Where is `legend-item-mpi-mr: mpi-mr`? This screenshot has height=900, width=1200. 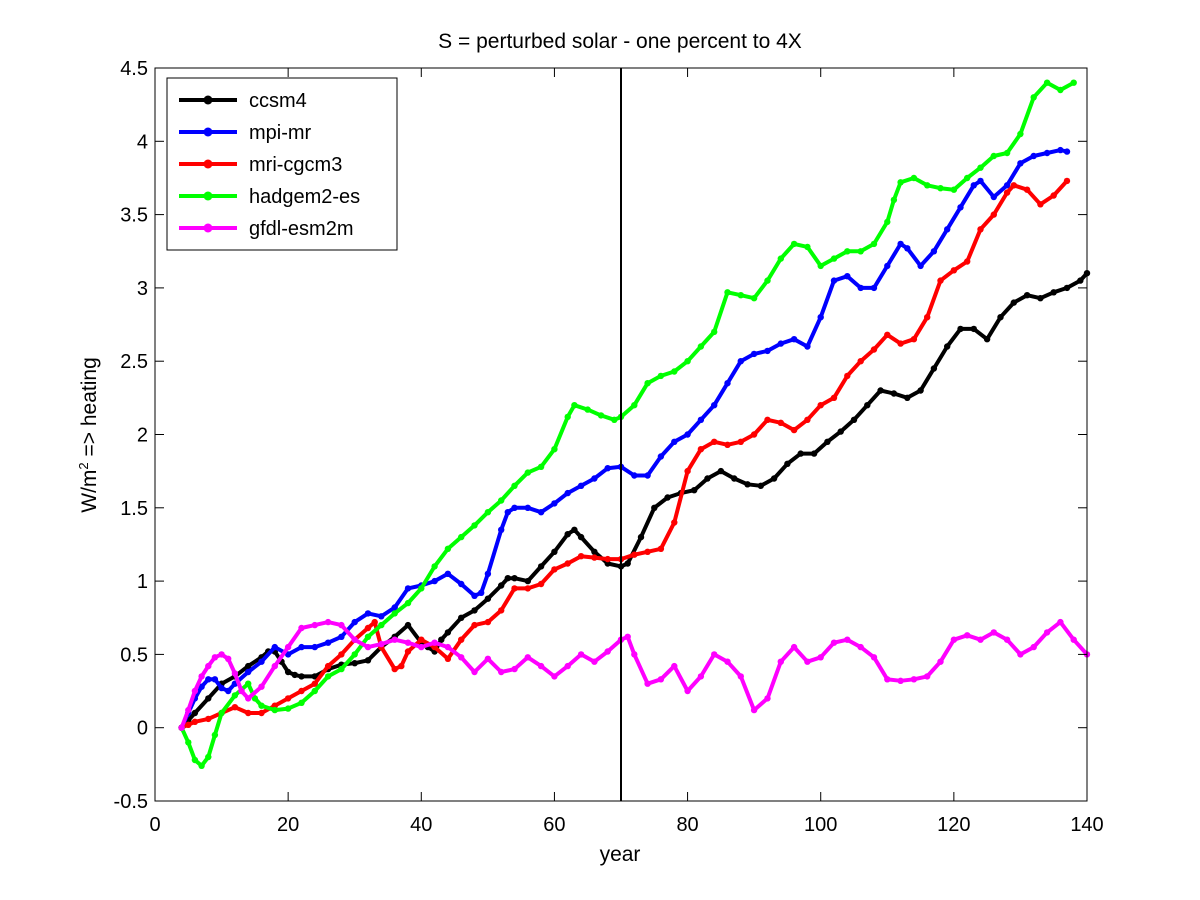
legend-item-mpi-mr: mpi-mr is located at coordinates (245, 133).